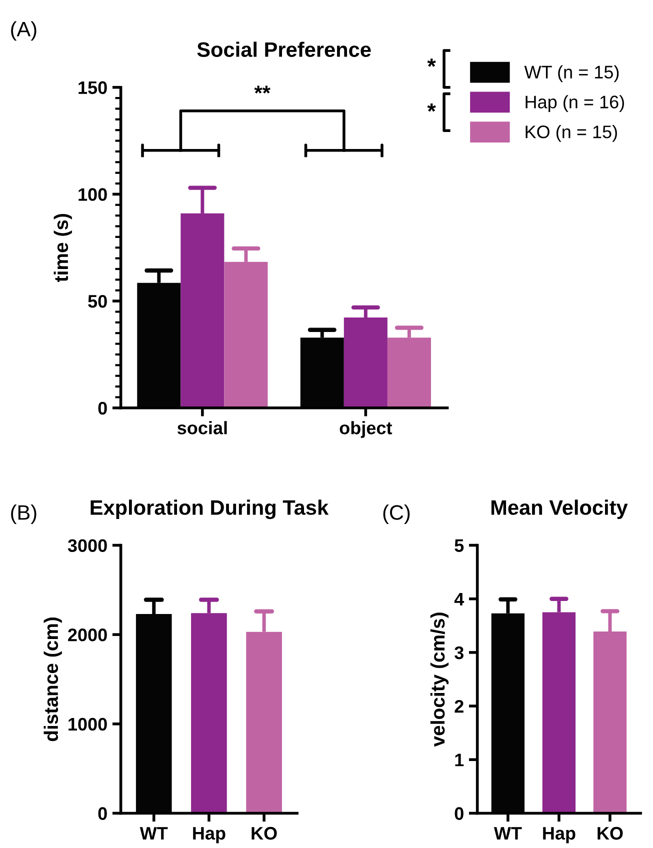 The width and height of the screenshot is (653, 848). I want to click on y-axis-title: distance (cm), so click(53, 680).